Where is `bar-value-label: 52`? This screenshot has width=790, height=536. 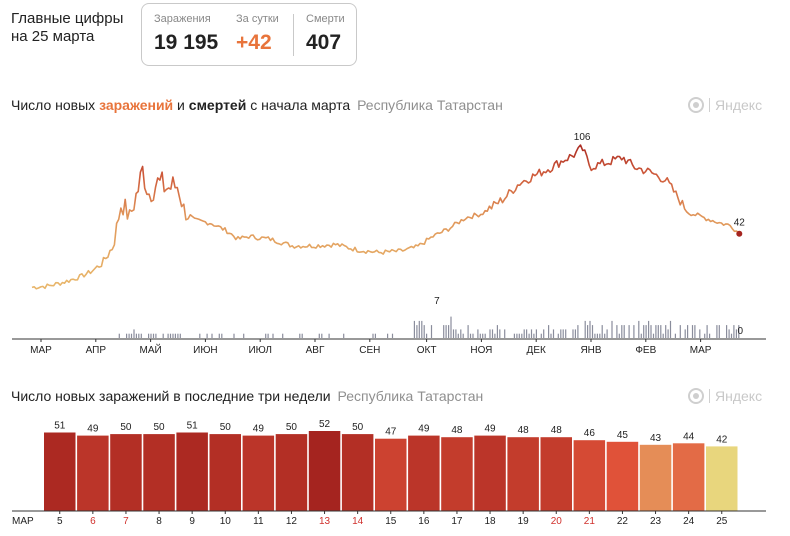
bar-value-label: 52 is located at coordinates (325, 424).